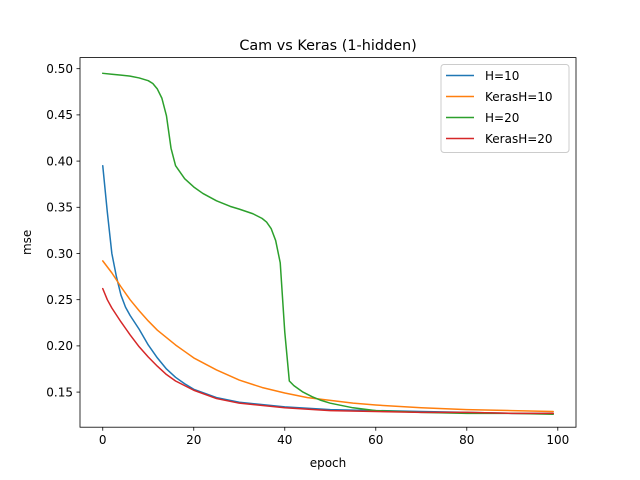 The image size is (640, 480). I want to click on x-tick-label: 0, so click(103, 440).